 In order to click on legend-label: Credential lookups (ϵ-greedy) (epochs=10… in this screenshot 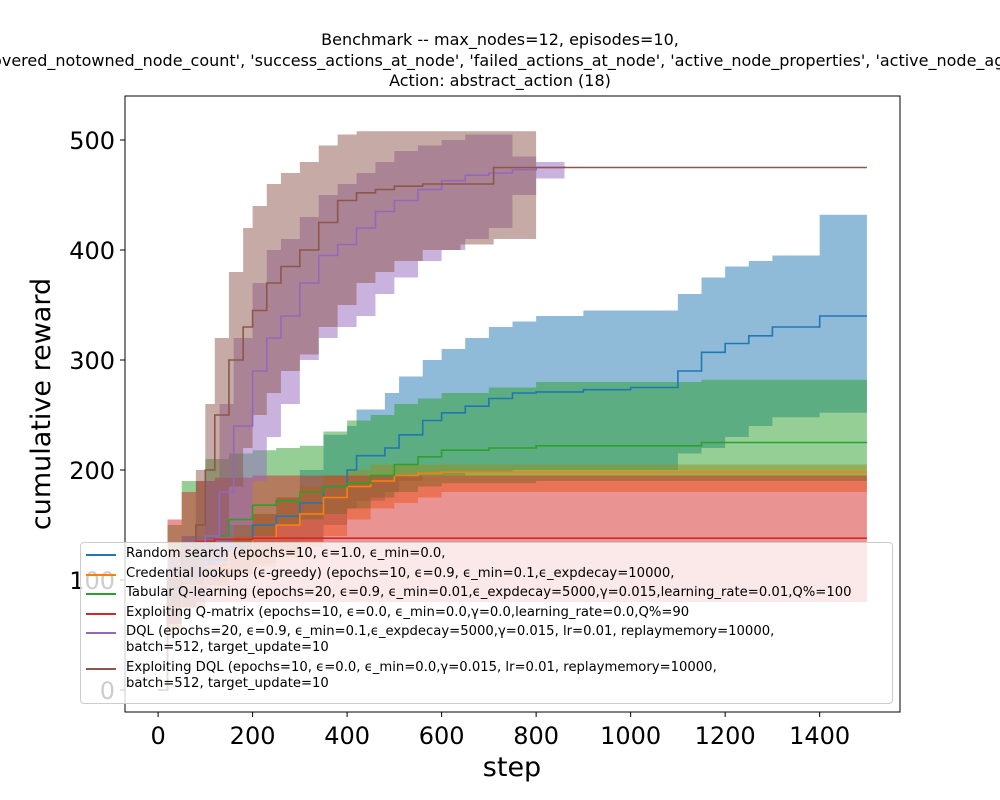, I will do `click(400, 573)`.